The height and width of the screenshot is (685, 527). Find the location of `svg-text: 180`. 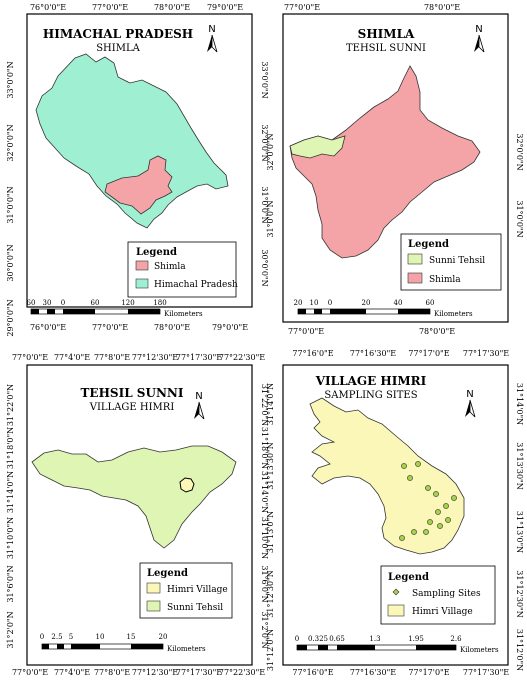

svg-text: 180 is located at coordinates (159, 303).